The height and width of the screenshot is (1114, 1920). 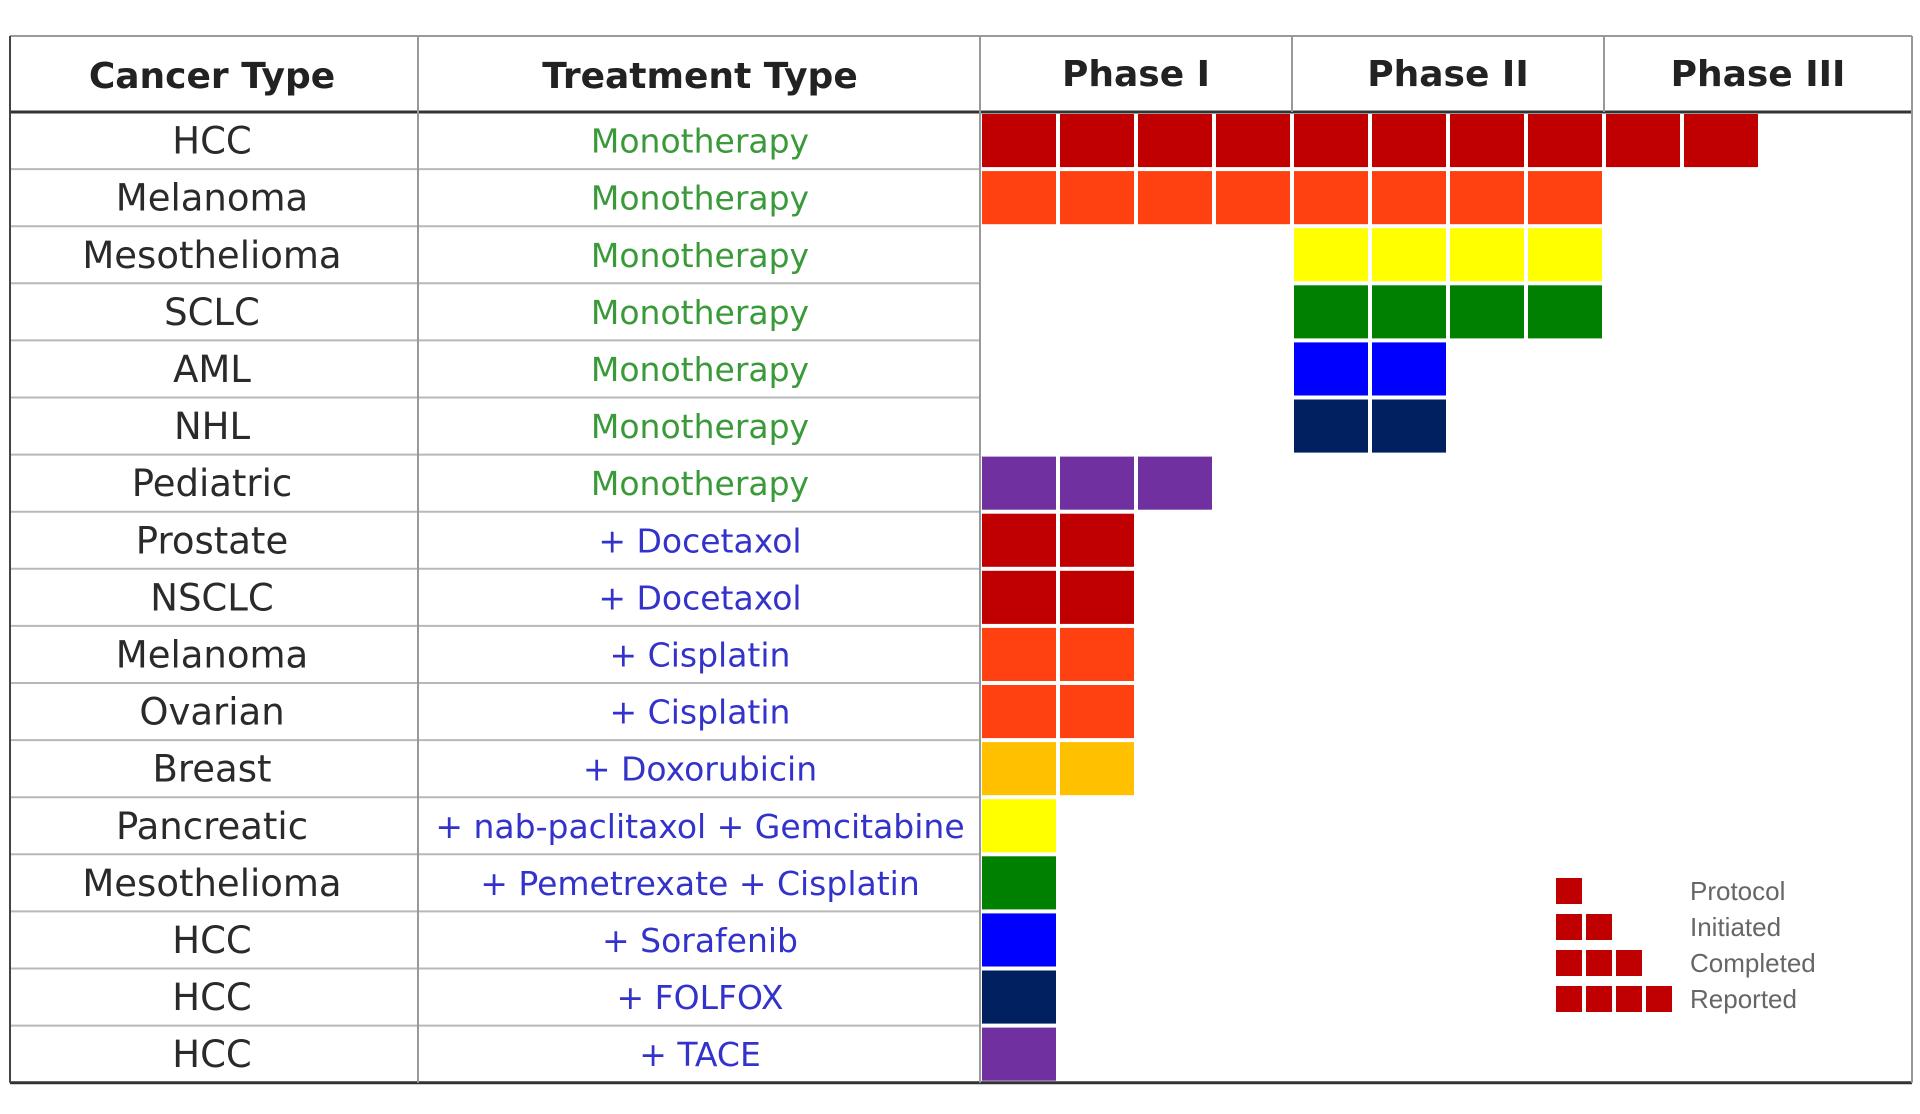 What do you see at coordinates (700, 883) in the screenshot?
I see `treatment-type-label: + Pemetrexate + Cisplatin` at bounding box center [700, 883].